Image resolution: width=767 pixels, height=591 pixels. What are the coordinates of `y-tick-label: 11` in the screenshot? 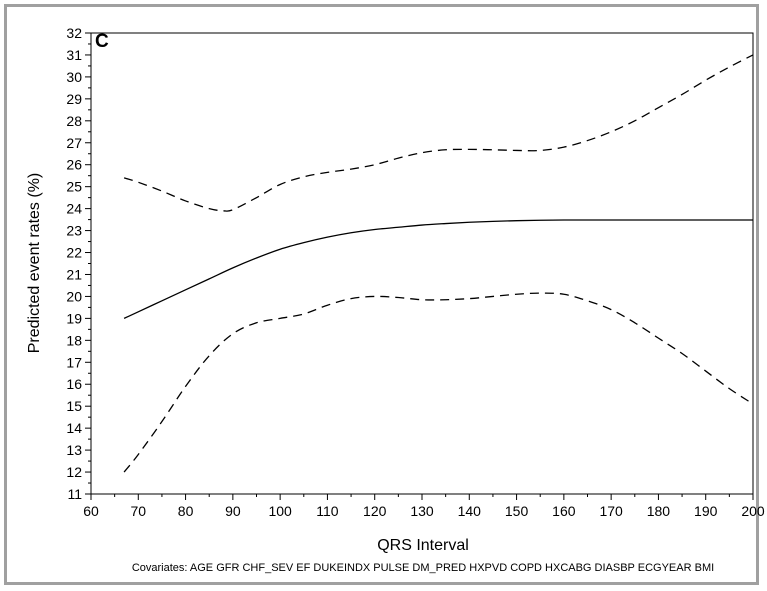 It's located at (74, 494).